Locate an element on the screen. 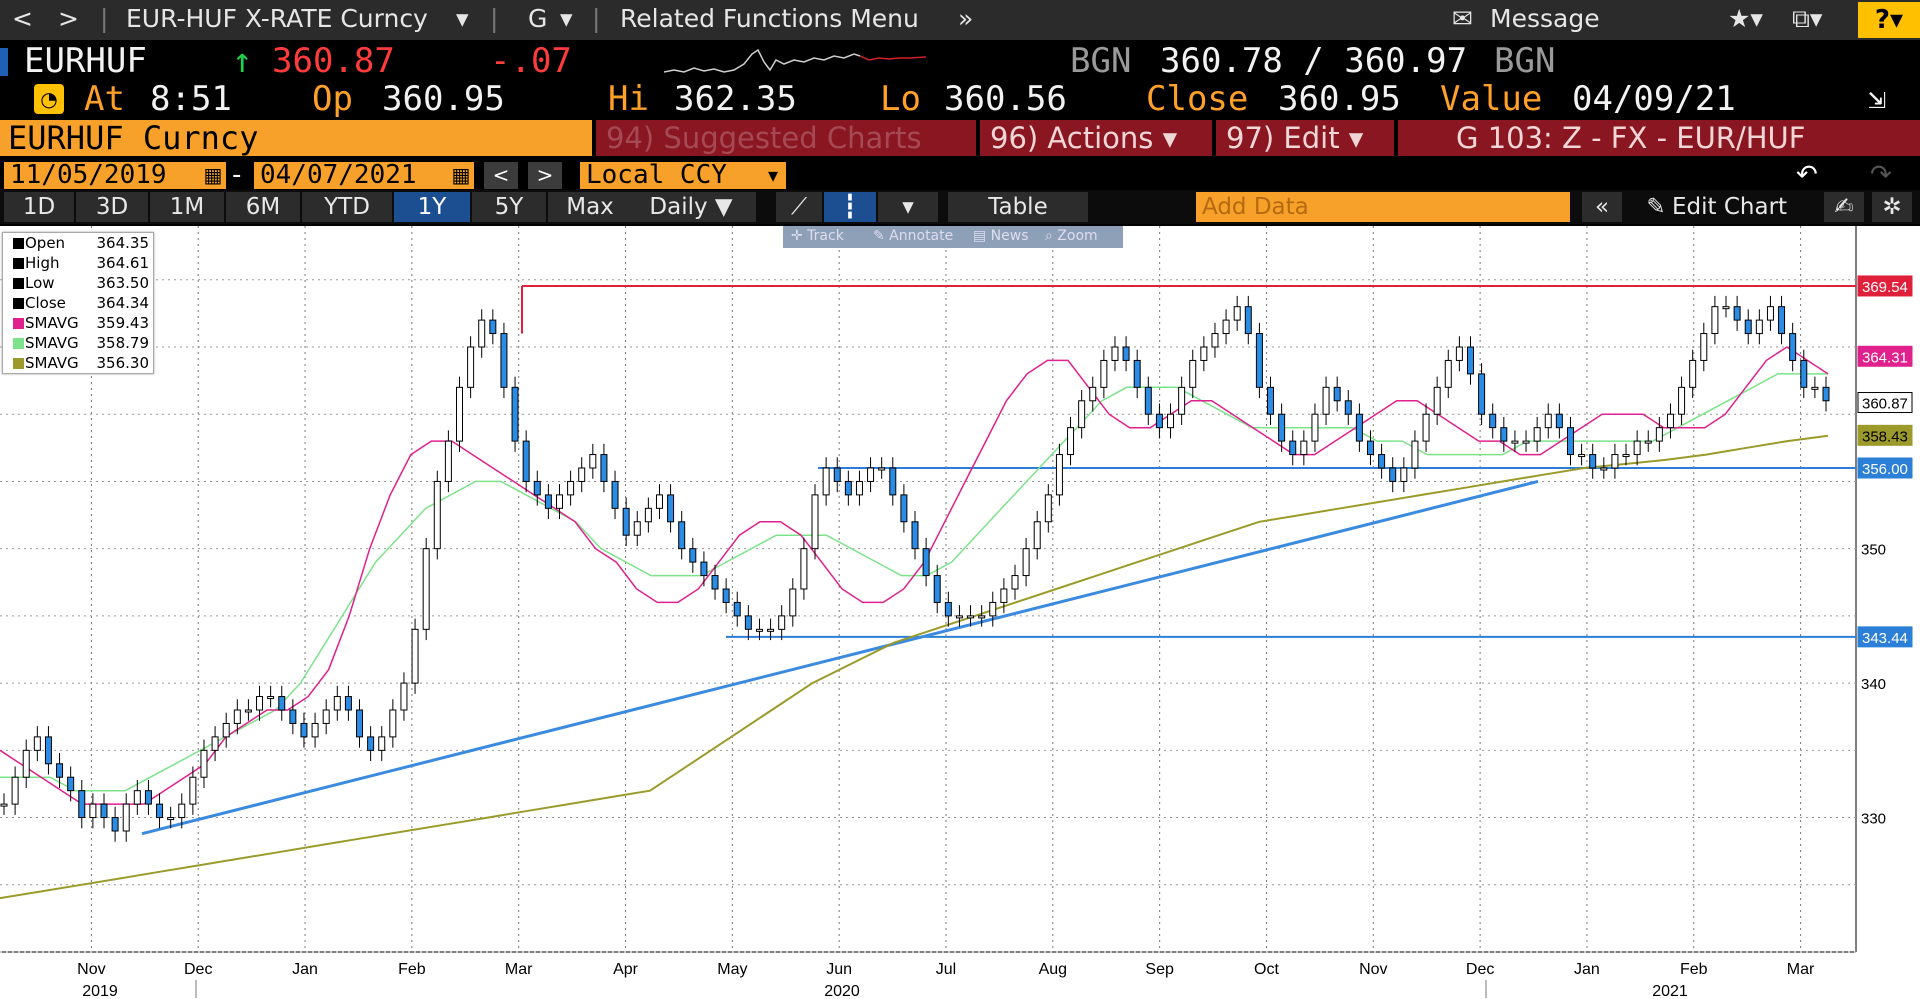 The height and width of the screenshot is (999, 1920). period-3d: 3D is located at coordinates (112, 207).